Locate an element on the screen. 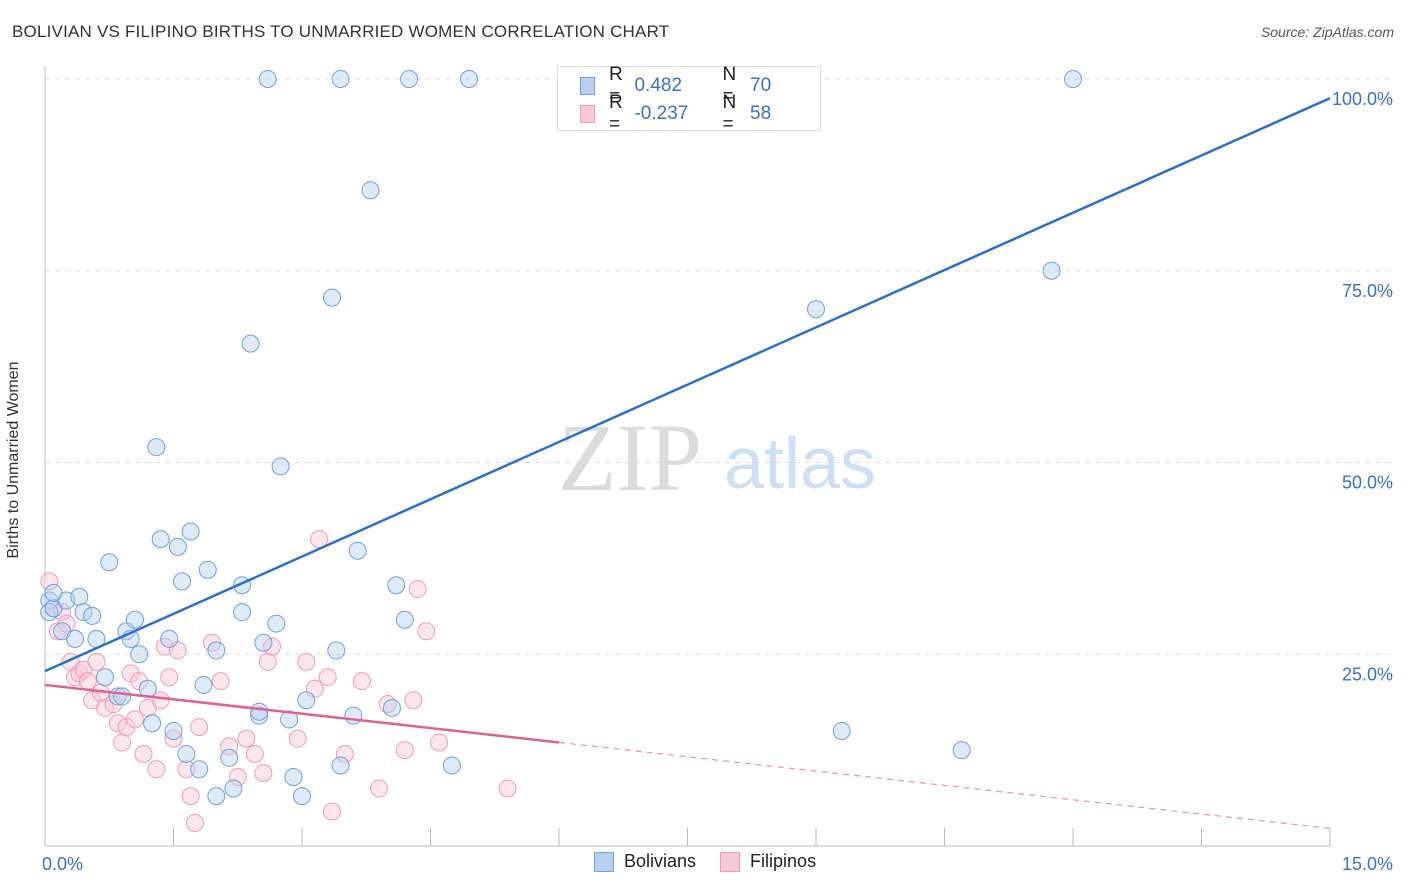  correlation-legend: R = 0.482 N = 70 R = -0.237 N = 58 is located at coordinates (689, 99).